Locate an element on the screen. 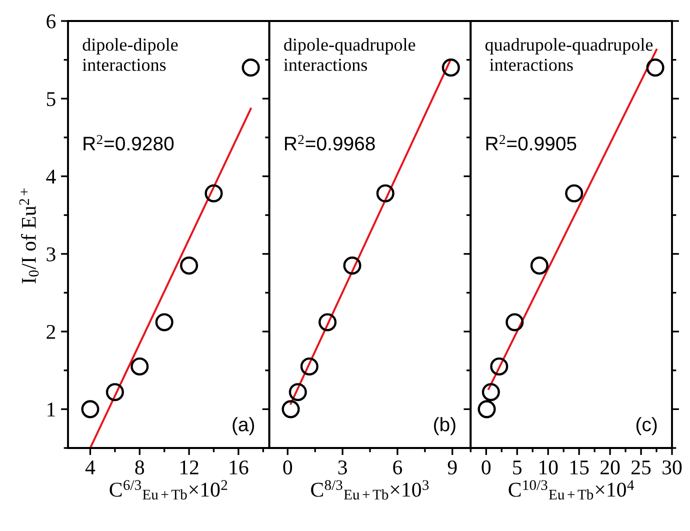 The height and width of the screenshot is (531, 690). x-tick-label: 15 is located at coordinates (579, 467).